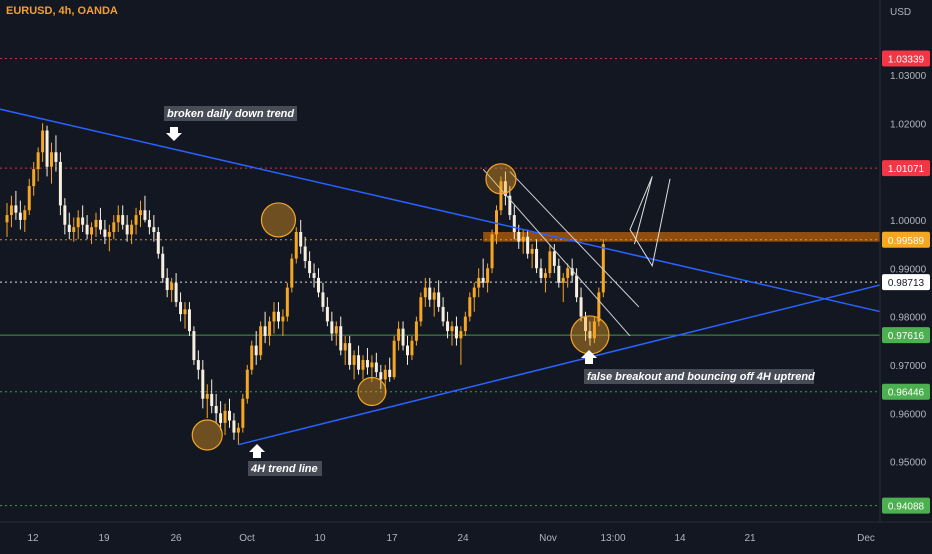  Describe the element at coordinates (906, 393) in the screenshot. I see `price-badge-label: 0.96446` at that location.